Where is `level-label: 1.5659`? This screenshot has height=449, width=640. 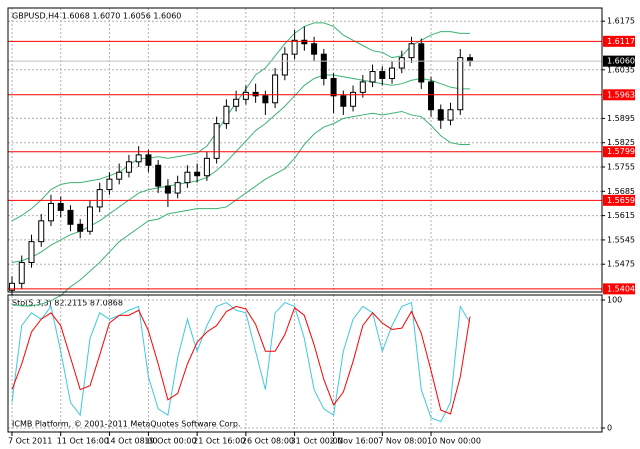 level-label: 1.5659 is located at coordinates (621, 200).